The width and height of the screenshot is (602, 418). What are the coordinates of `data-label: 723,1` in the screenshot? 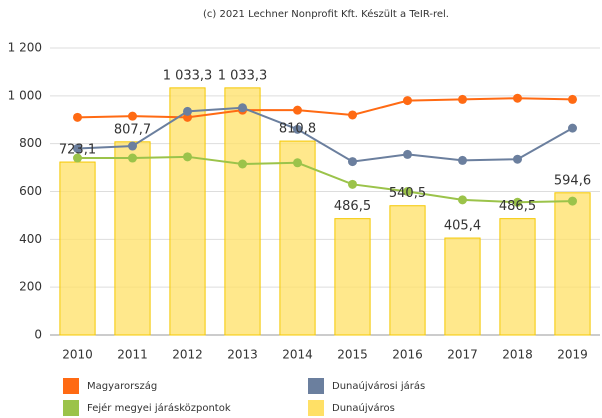 It's located at (77, 150).